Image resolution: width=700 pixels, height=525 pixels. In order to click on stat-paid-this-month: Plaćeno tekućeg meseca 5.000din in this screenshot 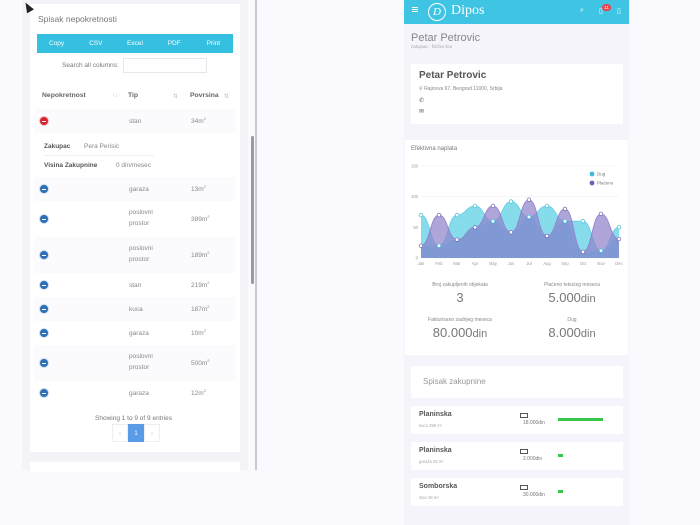, I will do `click(572, 293)`.